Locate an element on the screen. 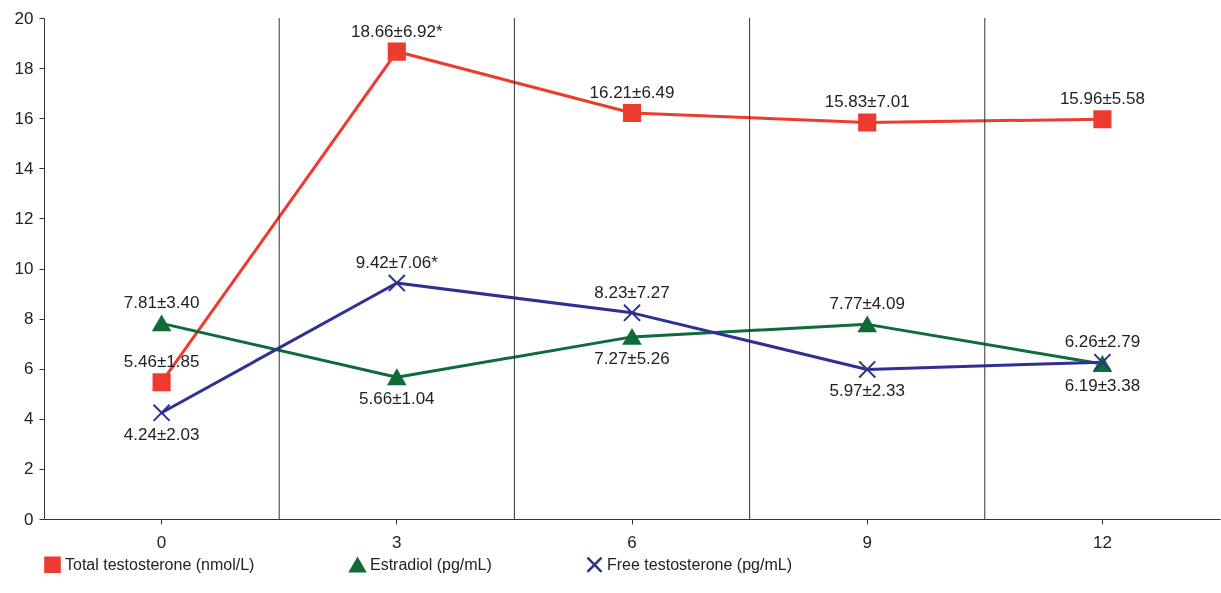  x-tick-label: 3 is located at coordinates (397, 542).